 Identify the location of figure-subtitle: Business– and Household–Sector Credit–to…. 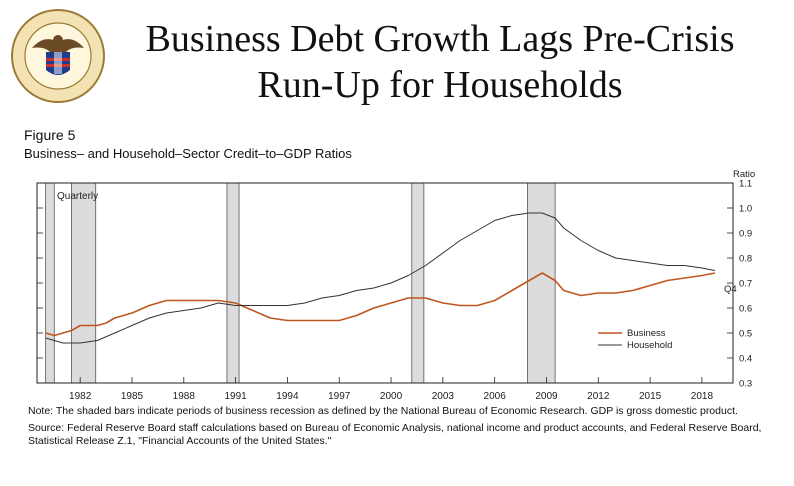
(188, 153).